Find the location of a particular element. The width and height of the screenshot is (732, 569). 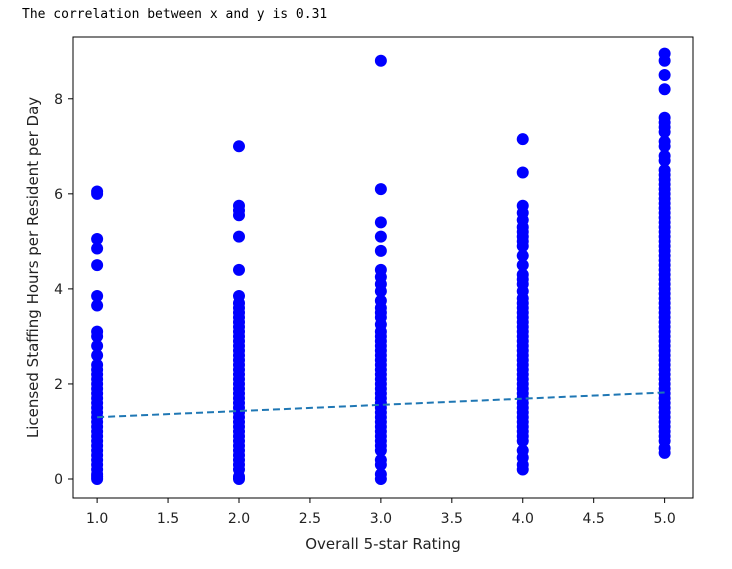

x-tick-label: 3.0 is located at coordinates (381, 519).